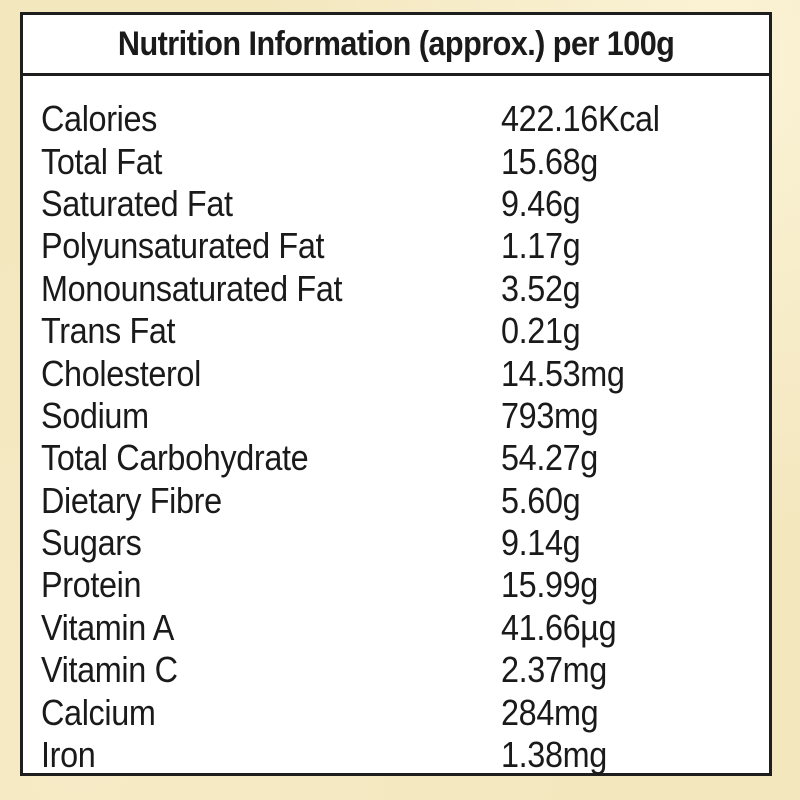  What do you see at coordinates (541, 288) in the screenshot?
I see `nutrient-value: 3.52g` at bounding box center [541, 288].